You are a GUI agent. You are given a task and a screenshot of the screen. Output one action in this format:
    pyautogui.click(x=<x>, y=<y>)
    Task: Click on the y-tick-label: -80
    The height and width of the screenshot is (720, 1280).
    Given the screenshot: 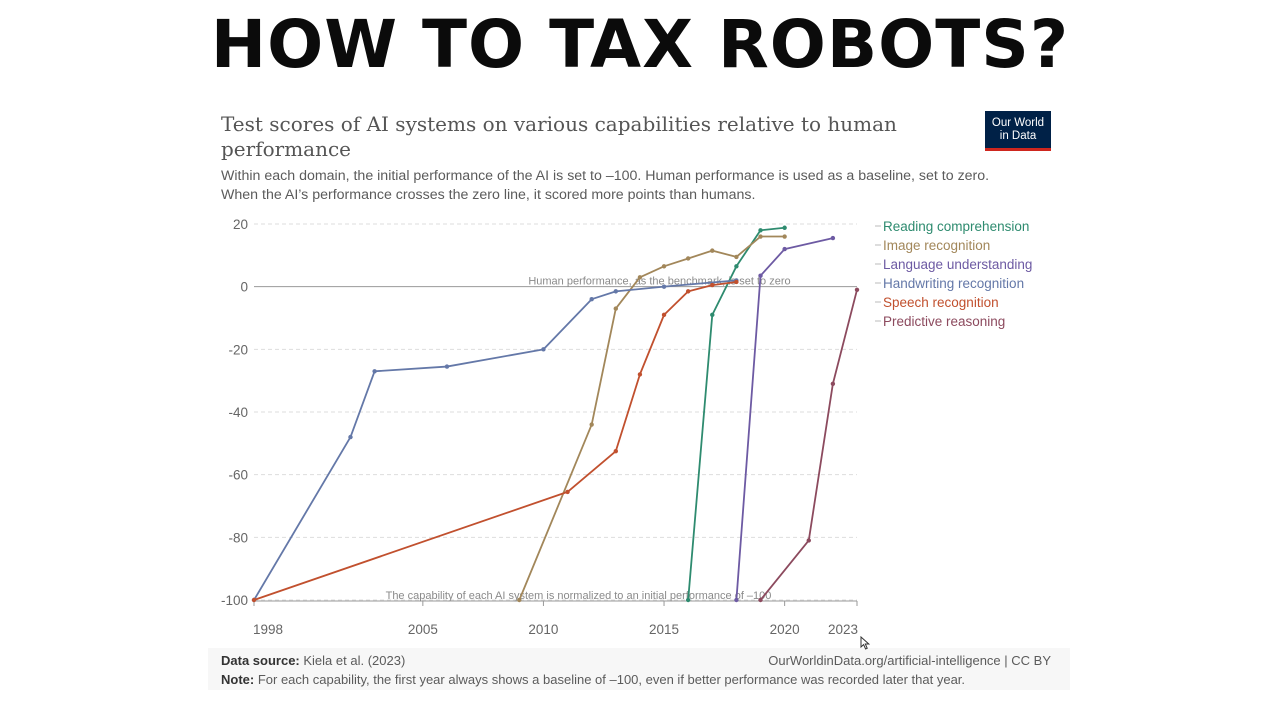 What is the action you would take?
    pyautogui.click(x=238, y=537)
    